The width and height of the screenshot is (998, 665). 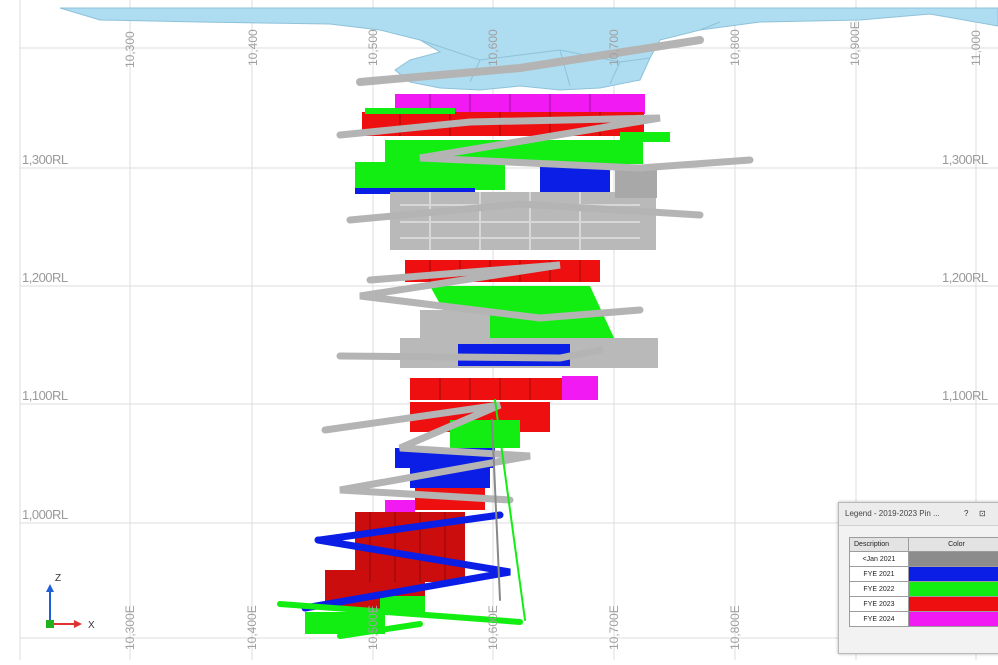 What do you see at coordinates (879, 589) in the screenshot?
I see `legend-row-description: FYE 2022` at bounding box center [879, 589].